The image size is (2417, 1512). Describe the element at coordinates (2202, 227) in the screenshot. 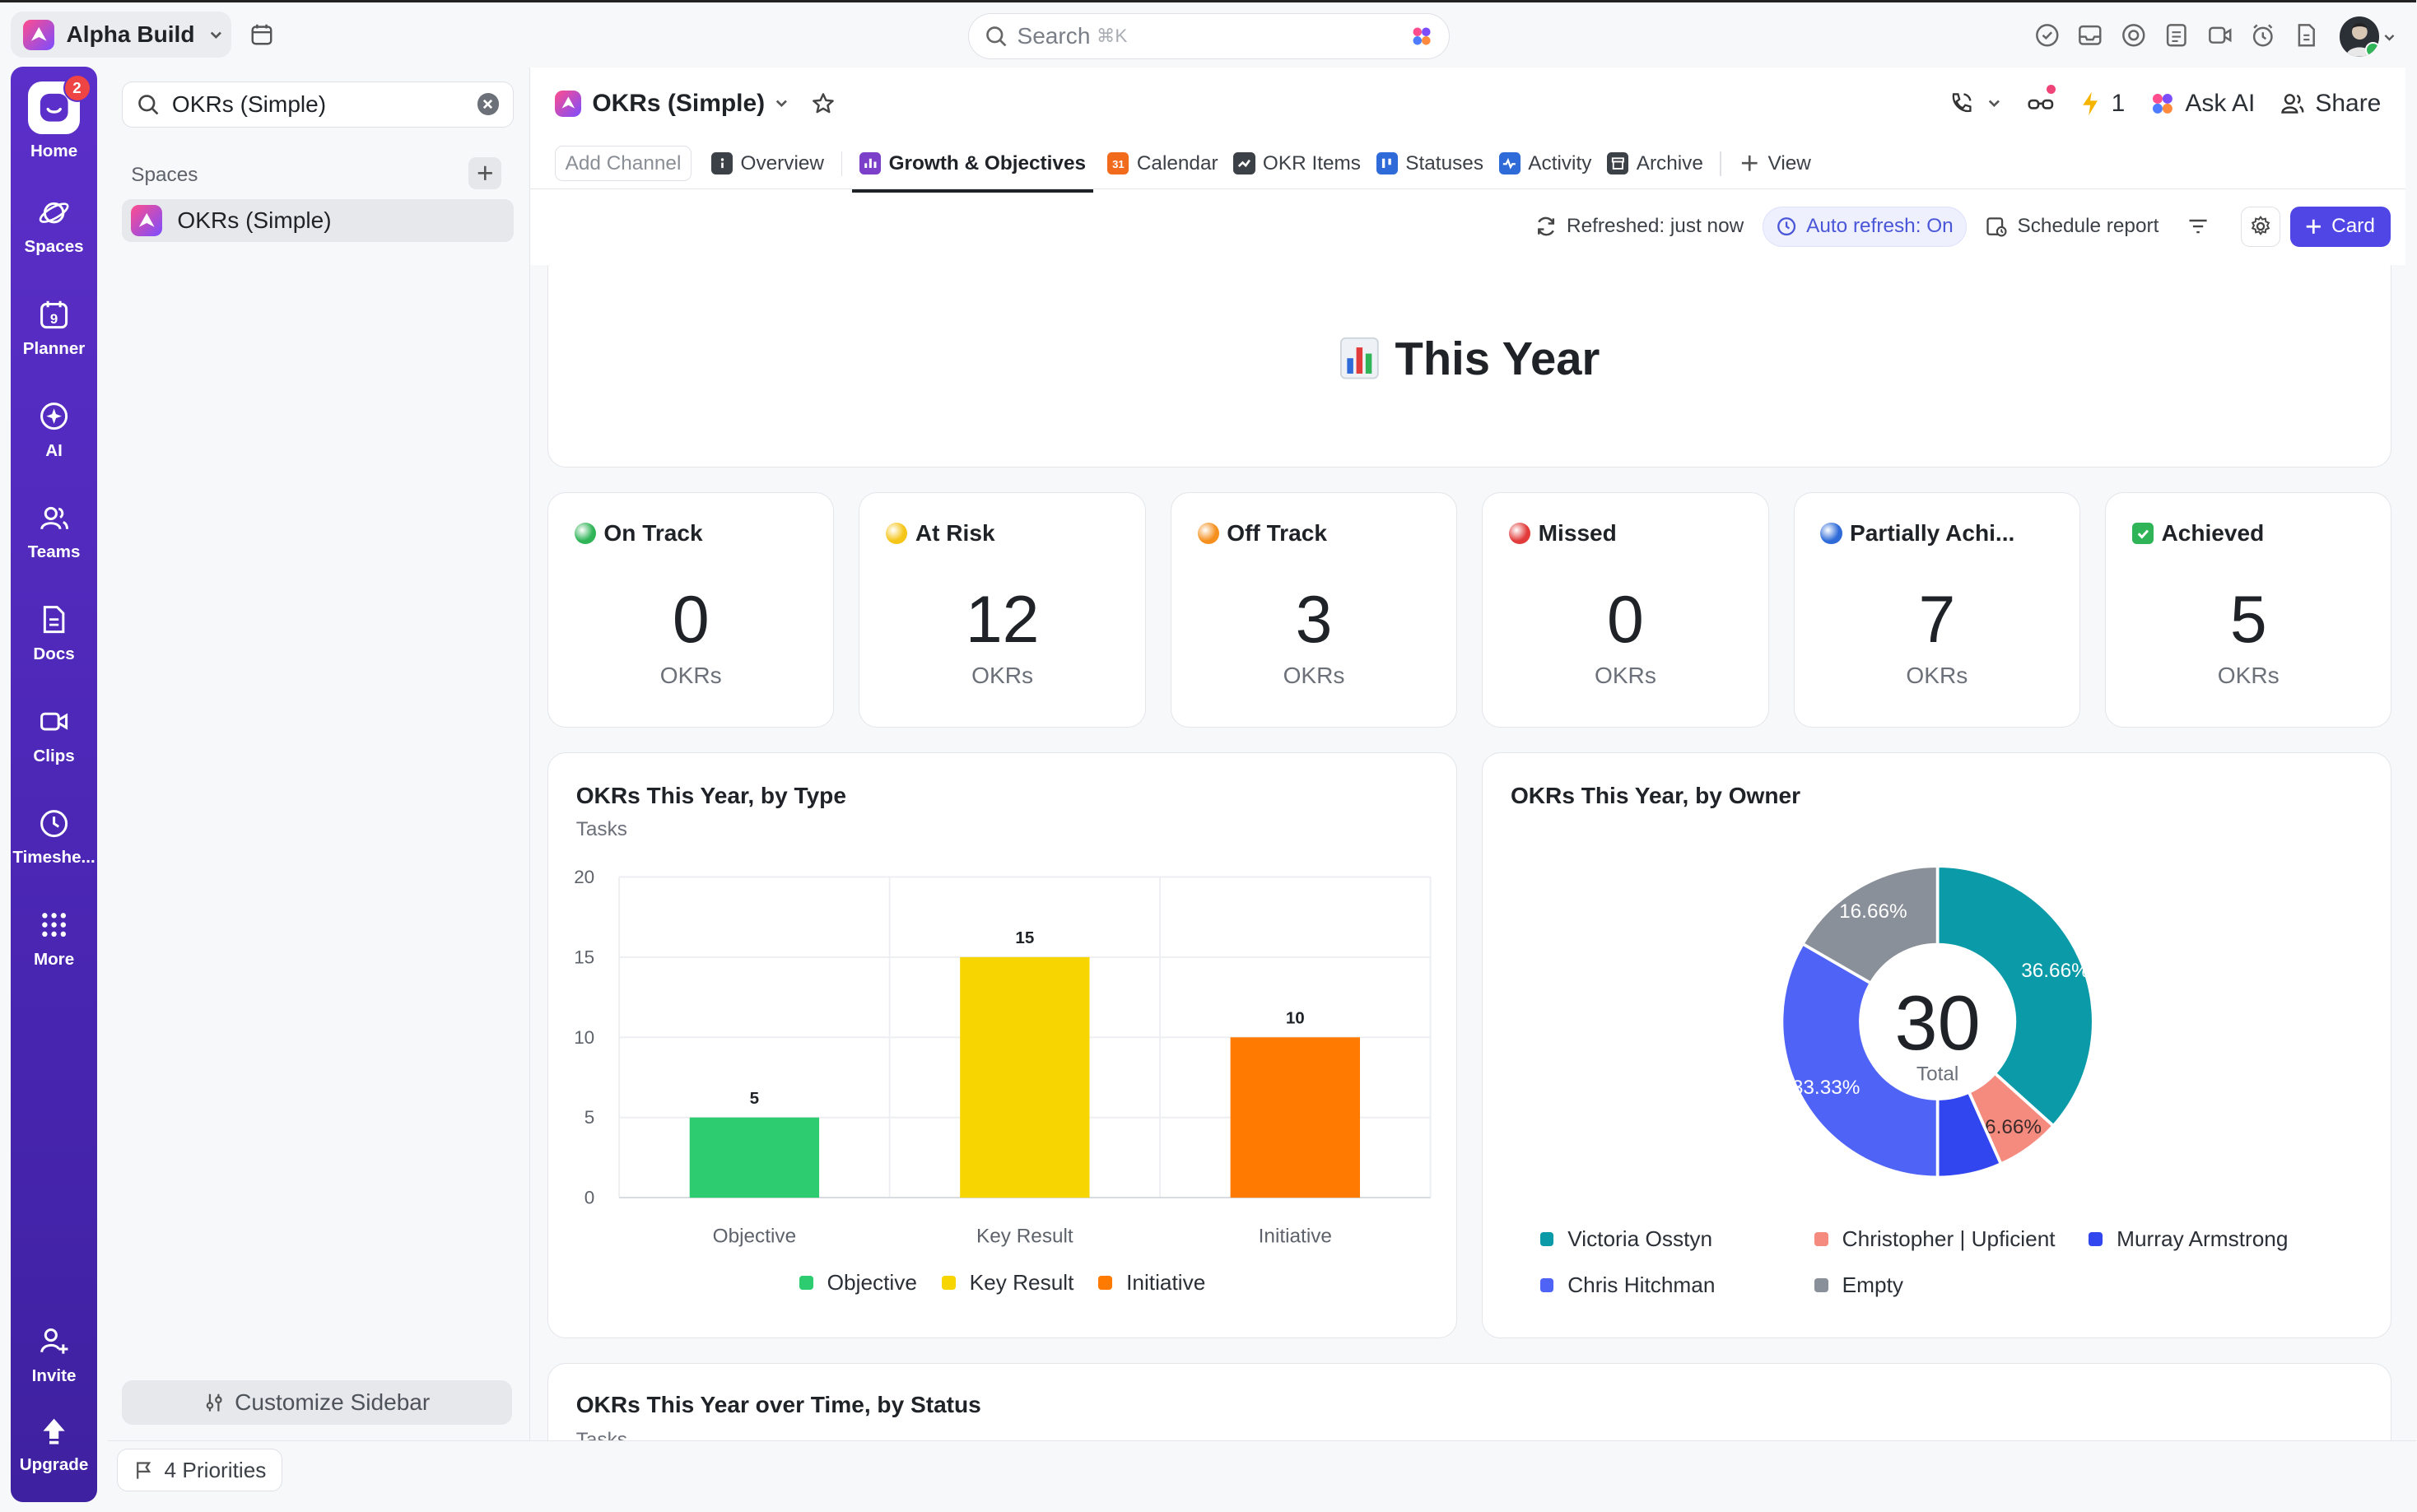

I see `filter-button` at that location.